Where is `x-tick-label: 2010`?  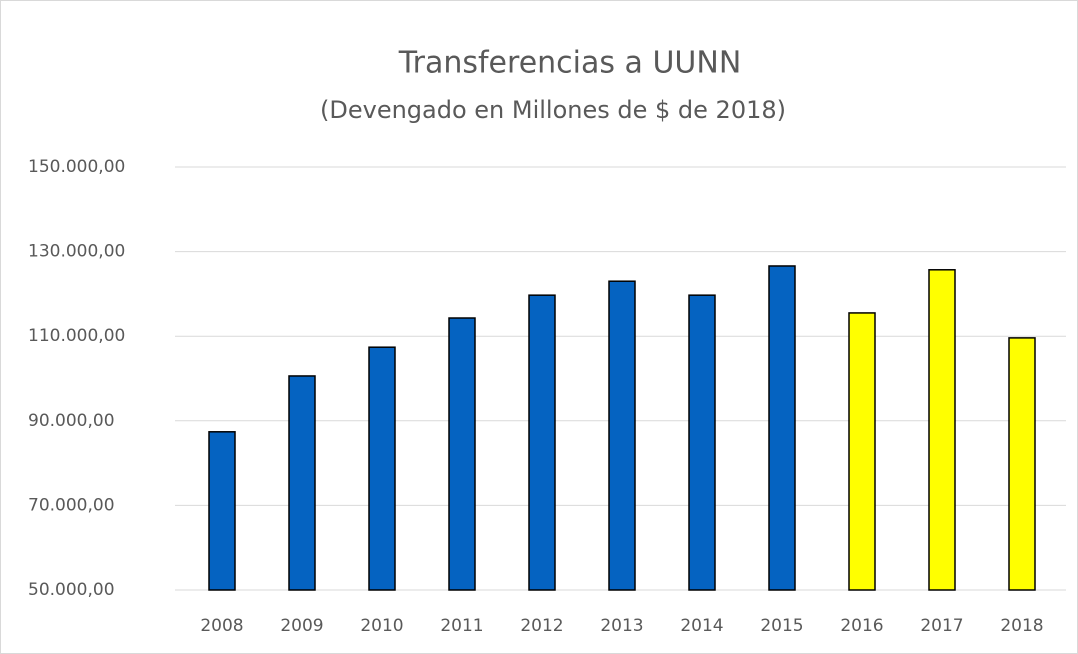
x-tick-label: 2010 is located at coordinates (381, 626).